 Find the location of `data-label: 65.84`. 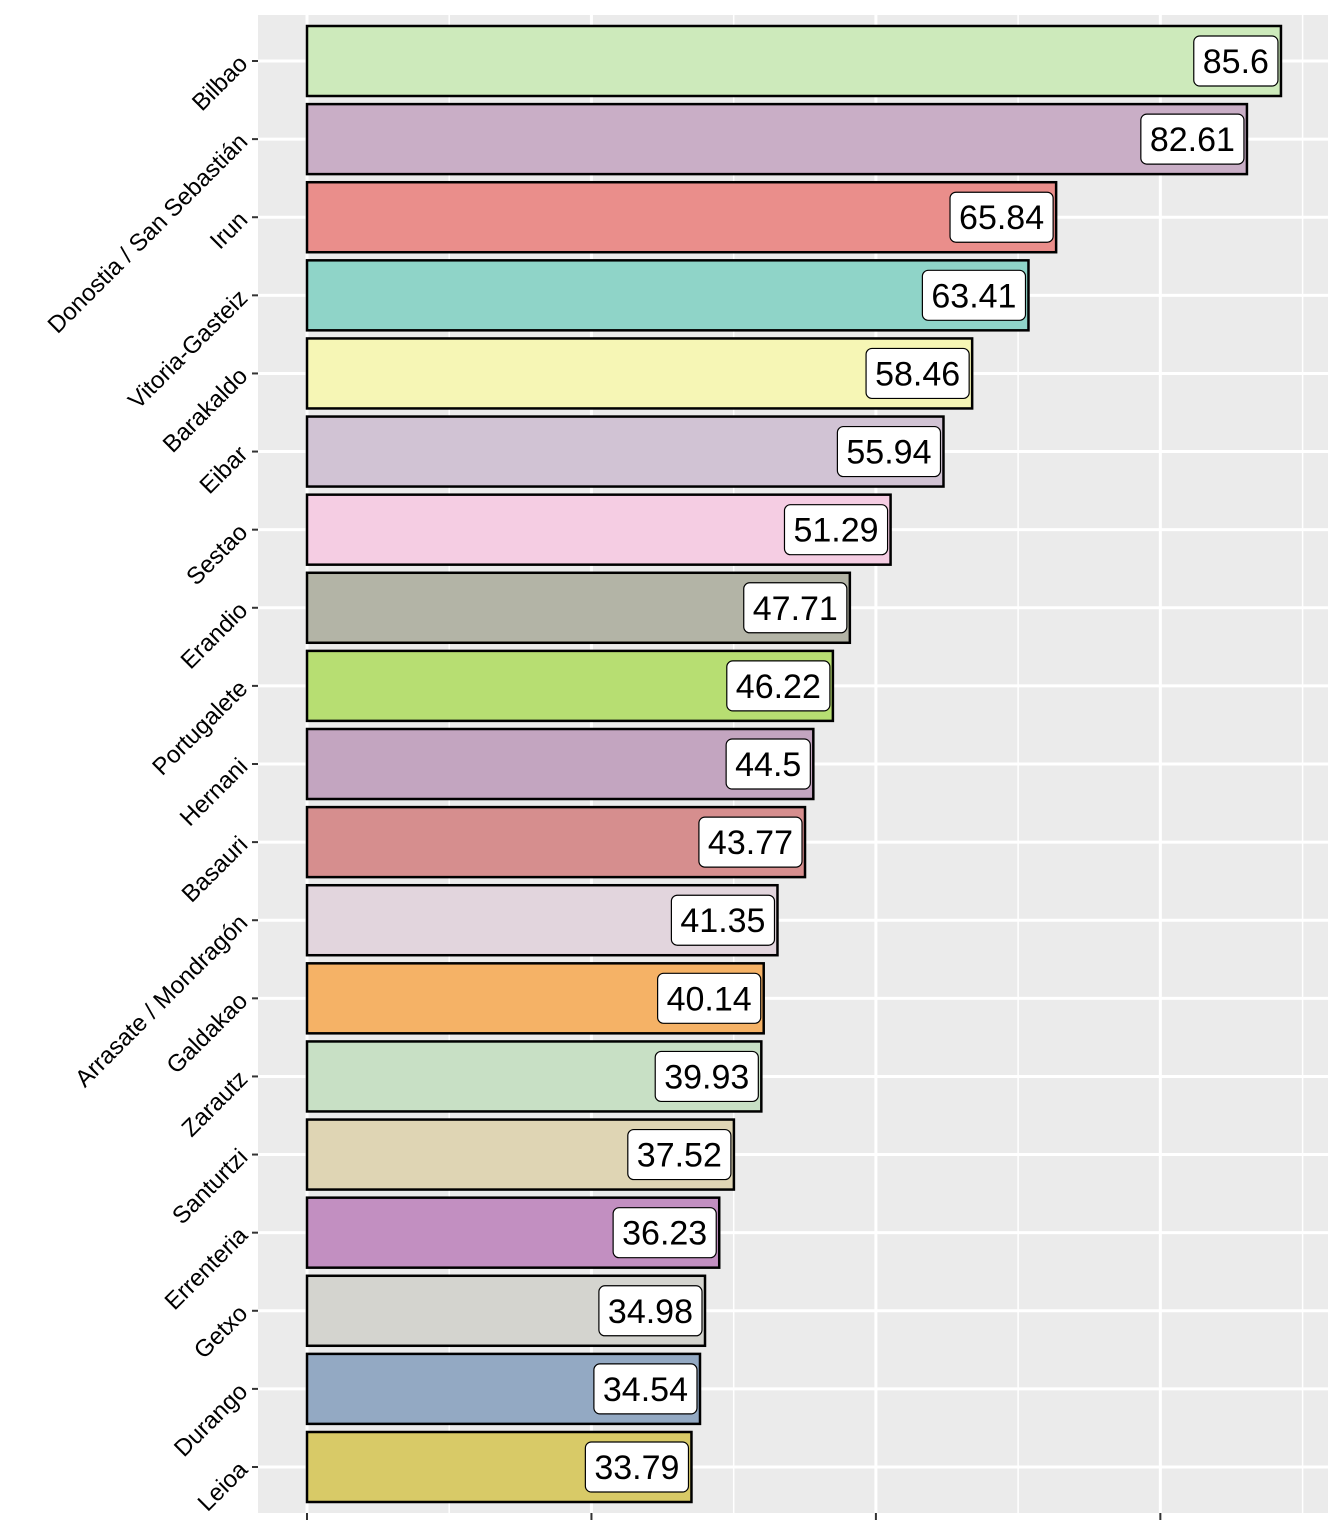

data-label: 65.84 is located at coordinates (1001, 218).